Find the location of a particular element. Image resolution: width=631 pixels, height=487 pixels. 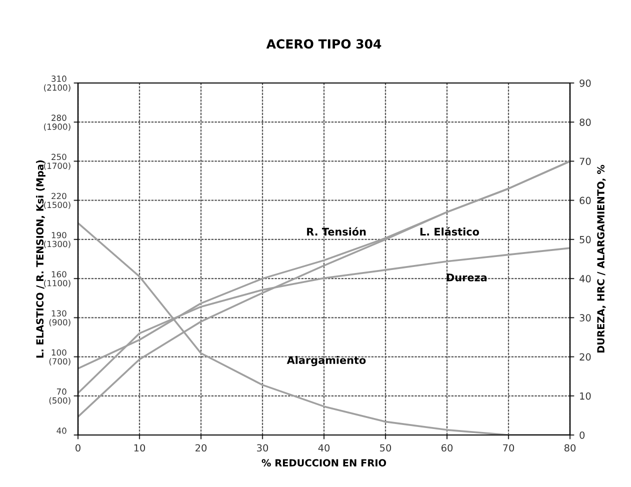

y-tick-label: 100 is located at coordinates (59, 352).